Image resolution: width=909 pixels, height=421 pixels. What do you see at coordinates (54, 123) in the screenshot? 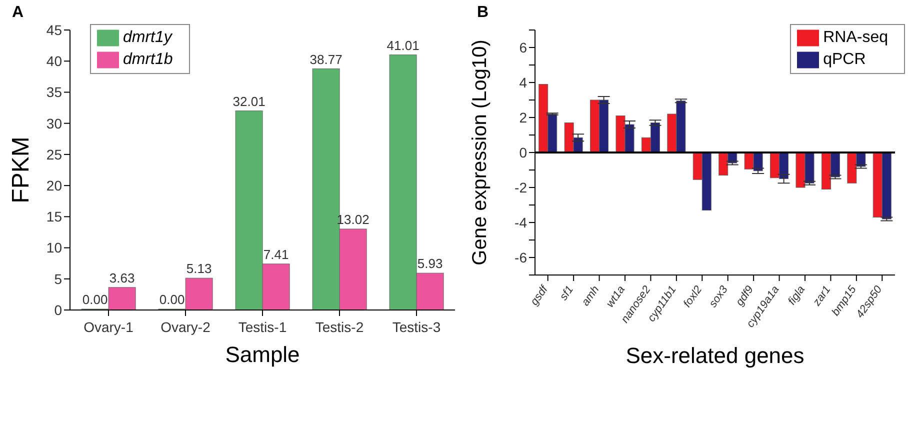
I see `y-tick-label: 30` at bounding box center [54, 123].